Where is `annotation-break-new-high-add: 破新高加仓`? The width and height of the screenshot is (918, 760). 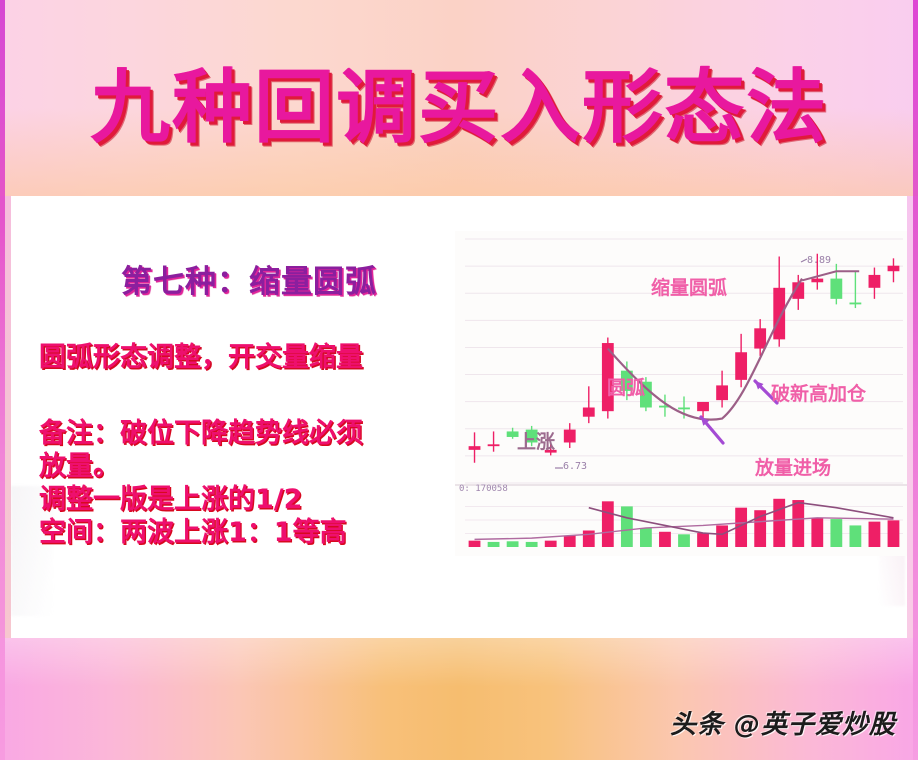 annotation-break-new-high-add: 破新高加仓 is located at coordinates (819, 394).